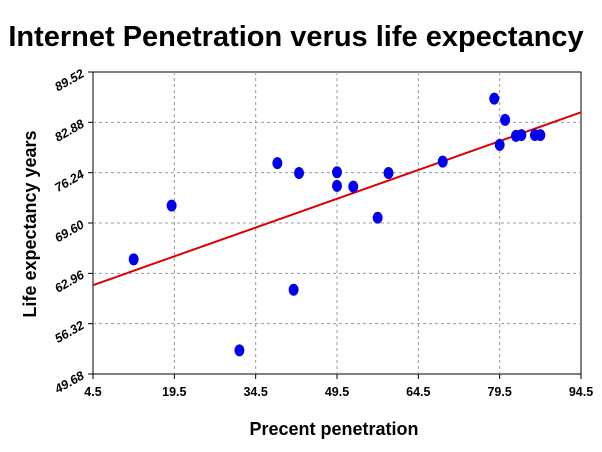 The height and width of the screenshot is (452, 602). Describe the element at coordinates (69, 80) in the screenshot. I see `y-tick-label: 89.52` at that location.